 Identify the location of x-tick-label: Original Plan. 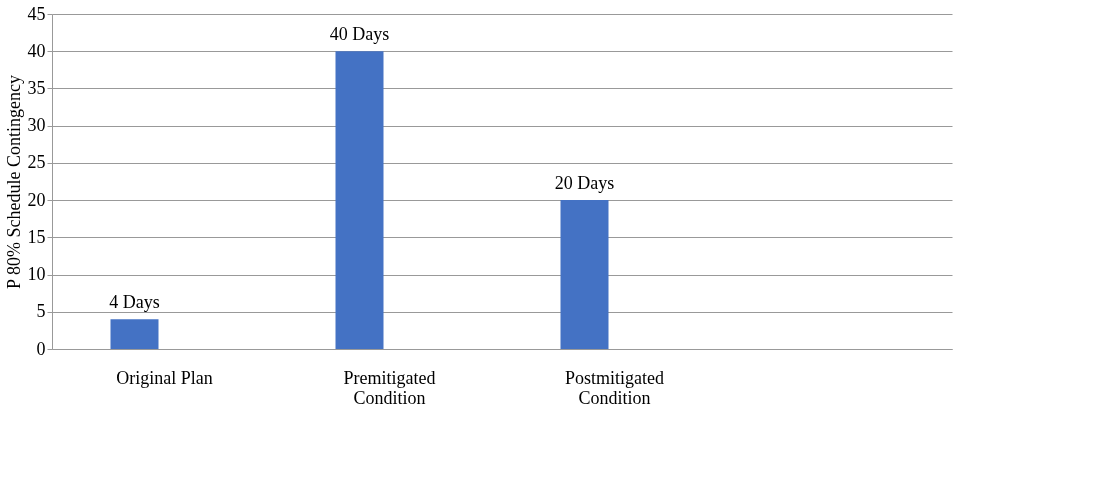
(164, 377).